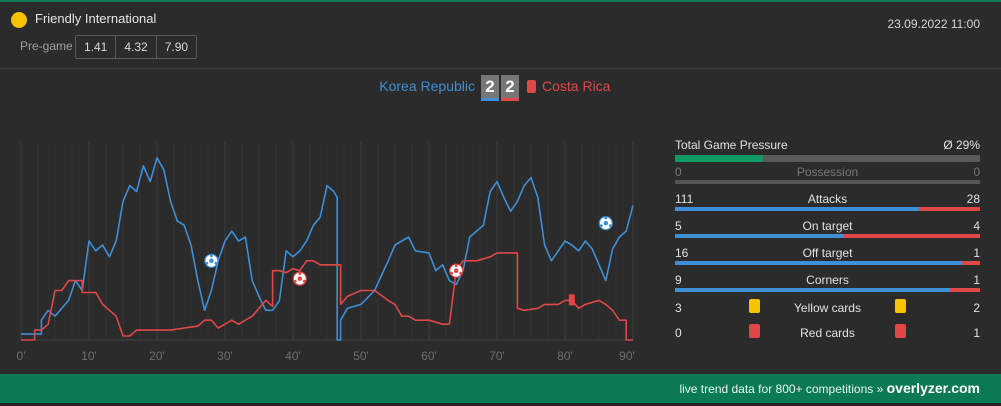  I want to click on pressure-bar, so click(827, 158).